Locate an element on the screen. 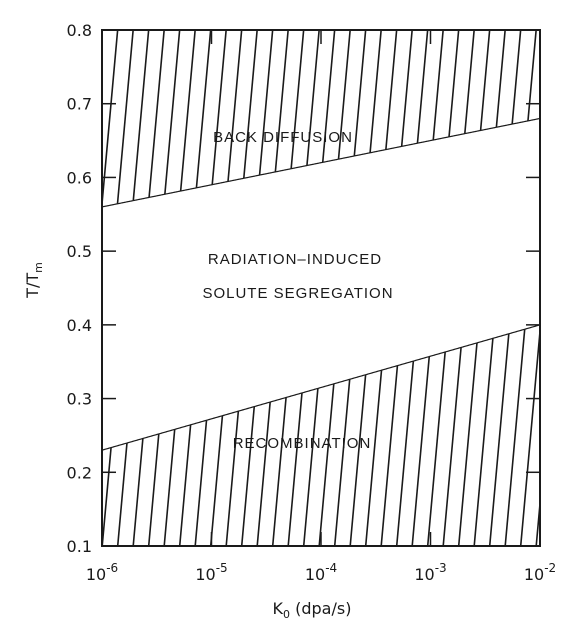 The image size is (573, 630). y-tick-label: 0.2 is located at coordinates (79, 472).